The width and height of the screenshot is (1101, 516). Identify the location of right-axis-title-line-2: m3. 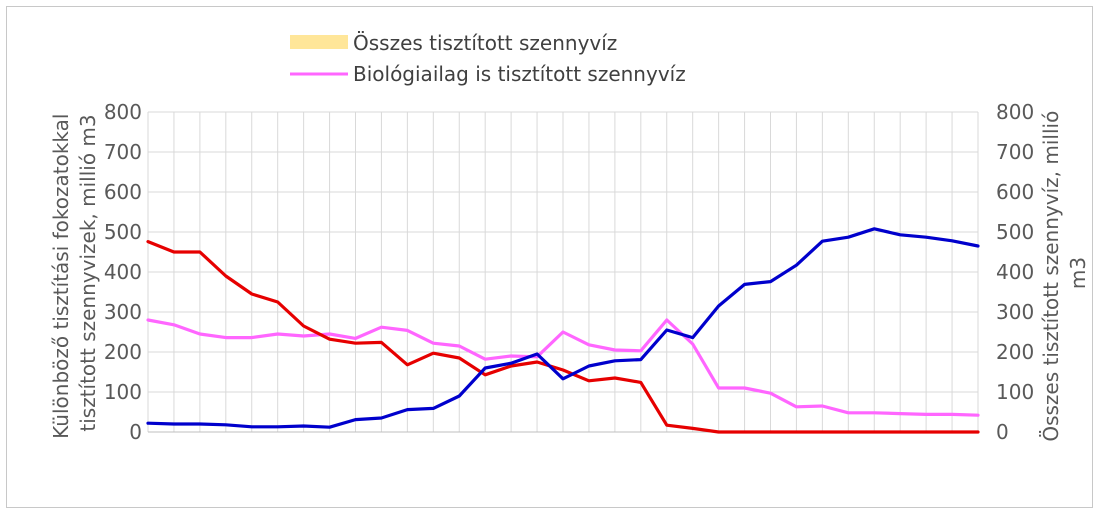
(1078, 273).